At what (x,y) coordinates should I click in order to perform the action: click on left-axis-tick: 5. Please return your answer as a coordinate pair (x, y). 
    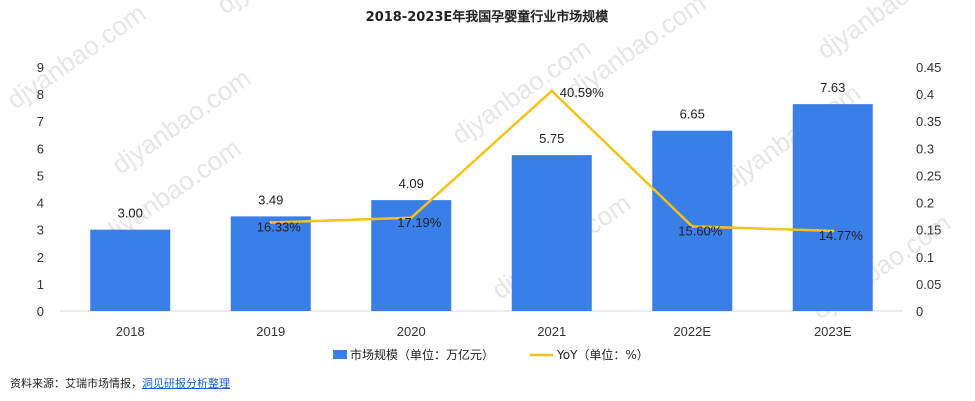
    Looking at the image, I should click on (40, 175).